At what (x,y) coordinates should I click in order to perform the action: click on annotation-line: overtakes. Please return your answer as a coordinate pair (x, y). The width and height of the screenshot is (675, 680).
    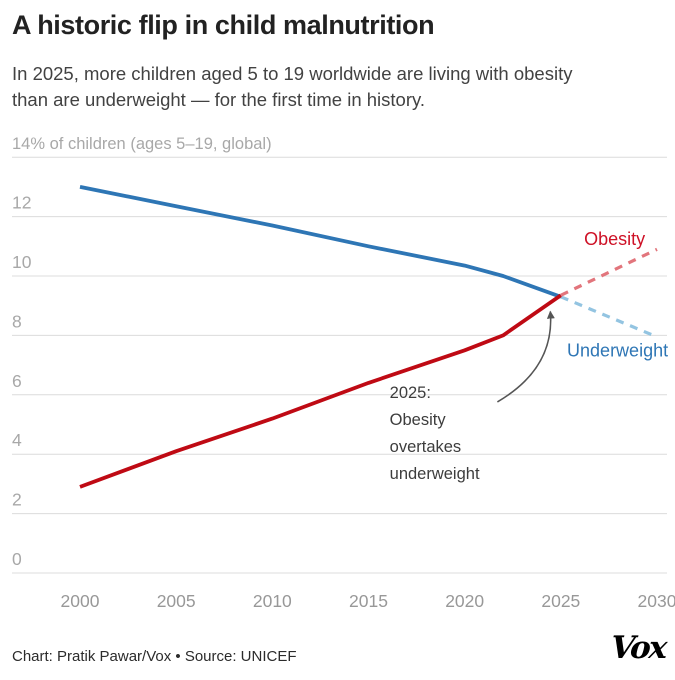
    Looking at the image, I should click on (426, 447).